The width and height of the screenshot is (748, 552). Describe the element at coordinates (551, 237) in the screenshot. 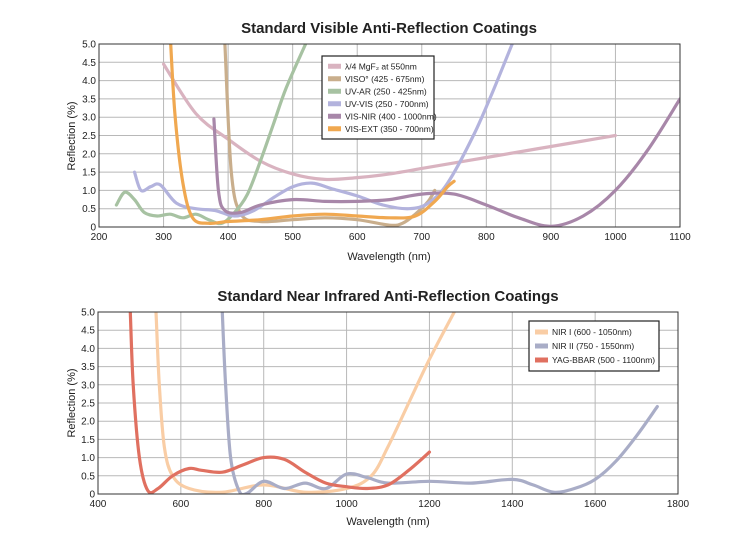

I see `x-tick-label: 900` at that location.